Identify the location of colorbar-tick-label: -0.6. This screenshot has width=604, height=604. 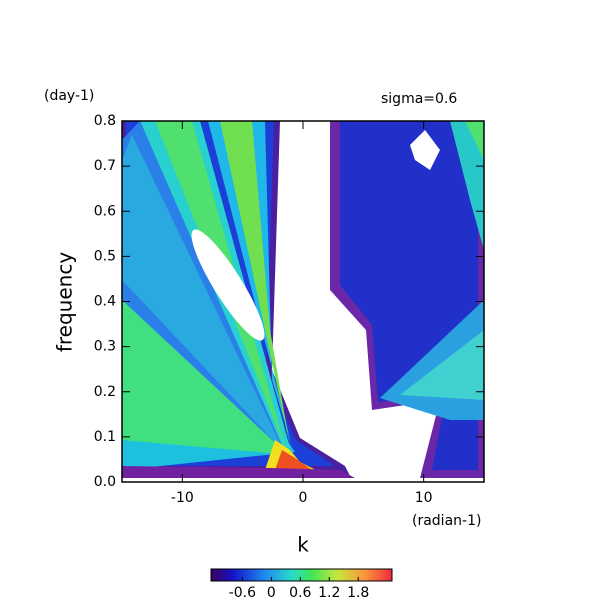
(242, 593).